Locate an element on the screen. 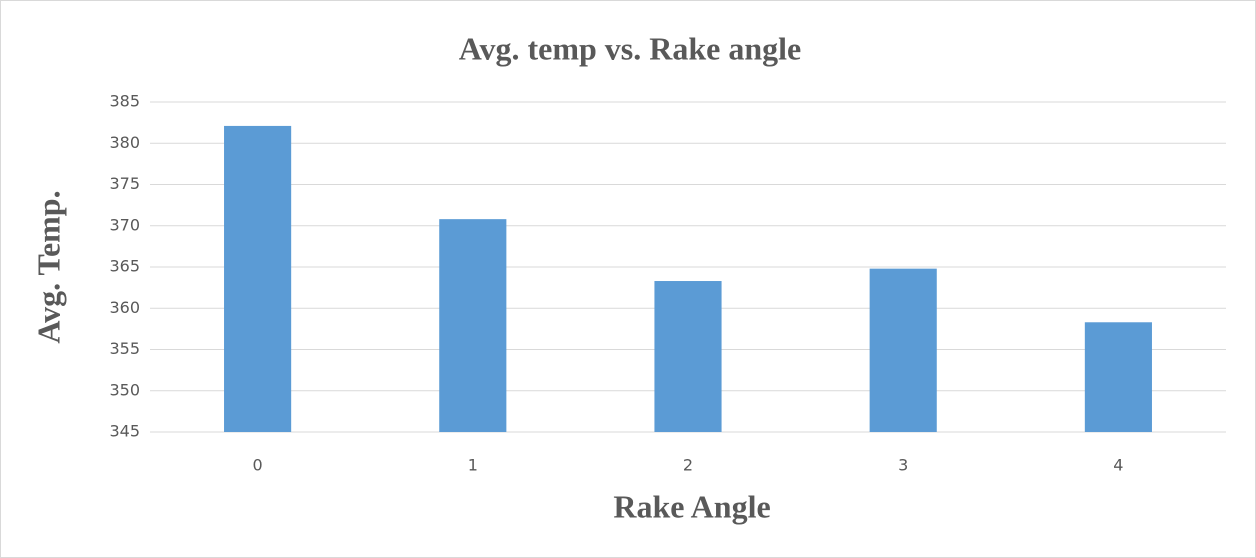 Image resolution: width=1256 pixels, height=558 pixels. x-tick-label: 4 is located at coordinates (1118, 465).